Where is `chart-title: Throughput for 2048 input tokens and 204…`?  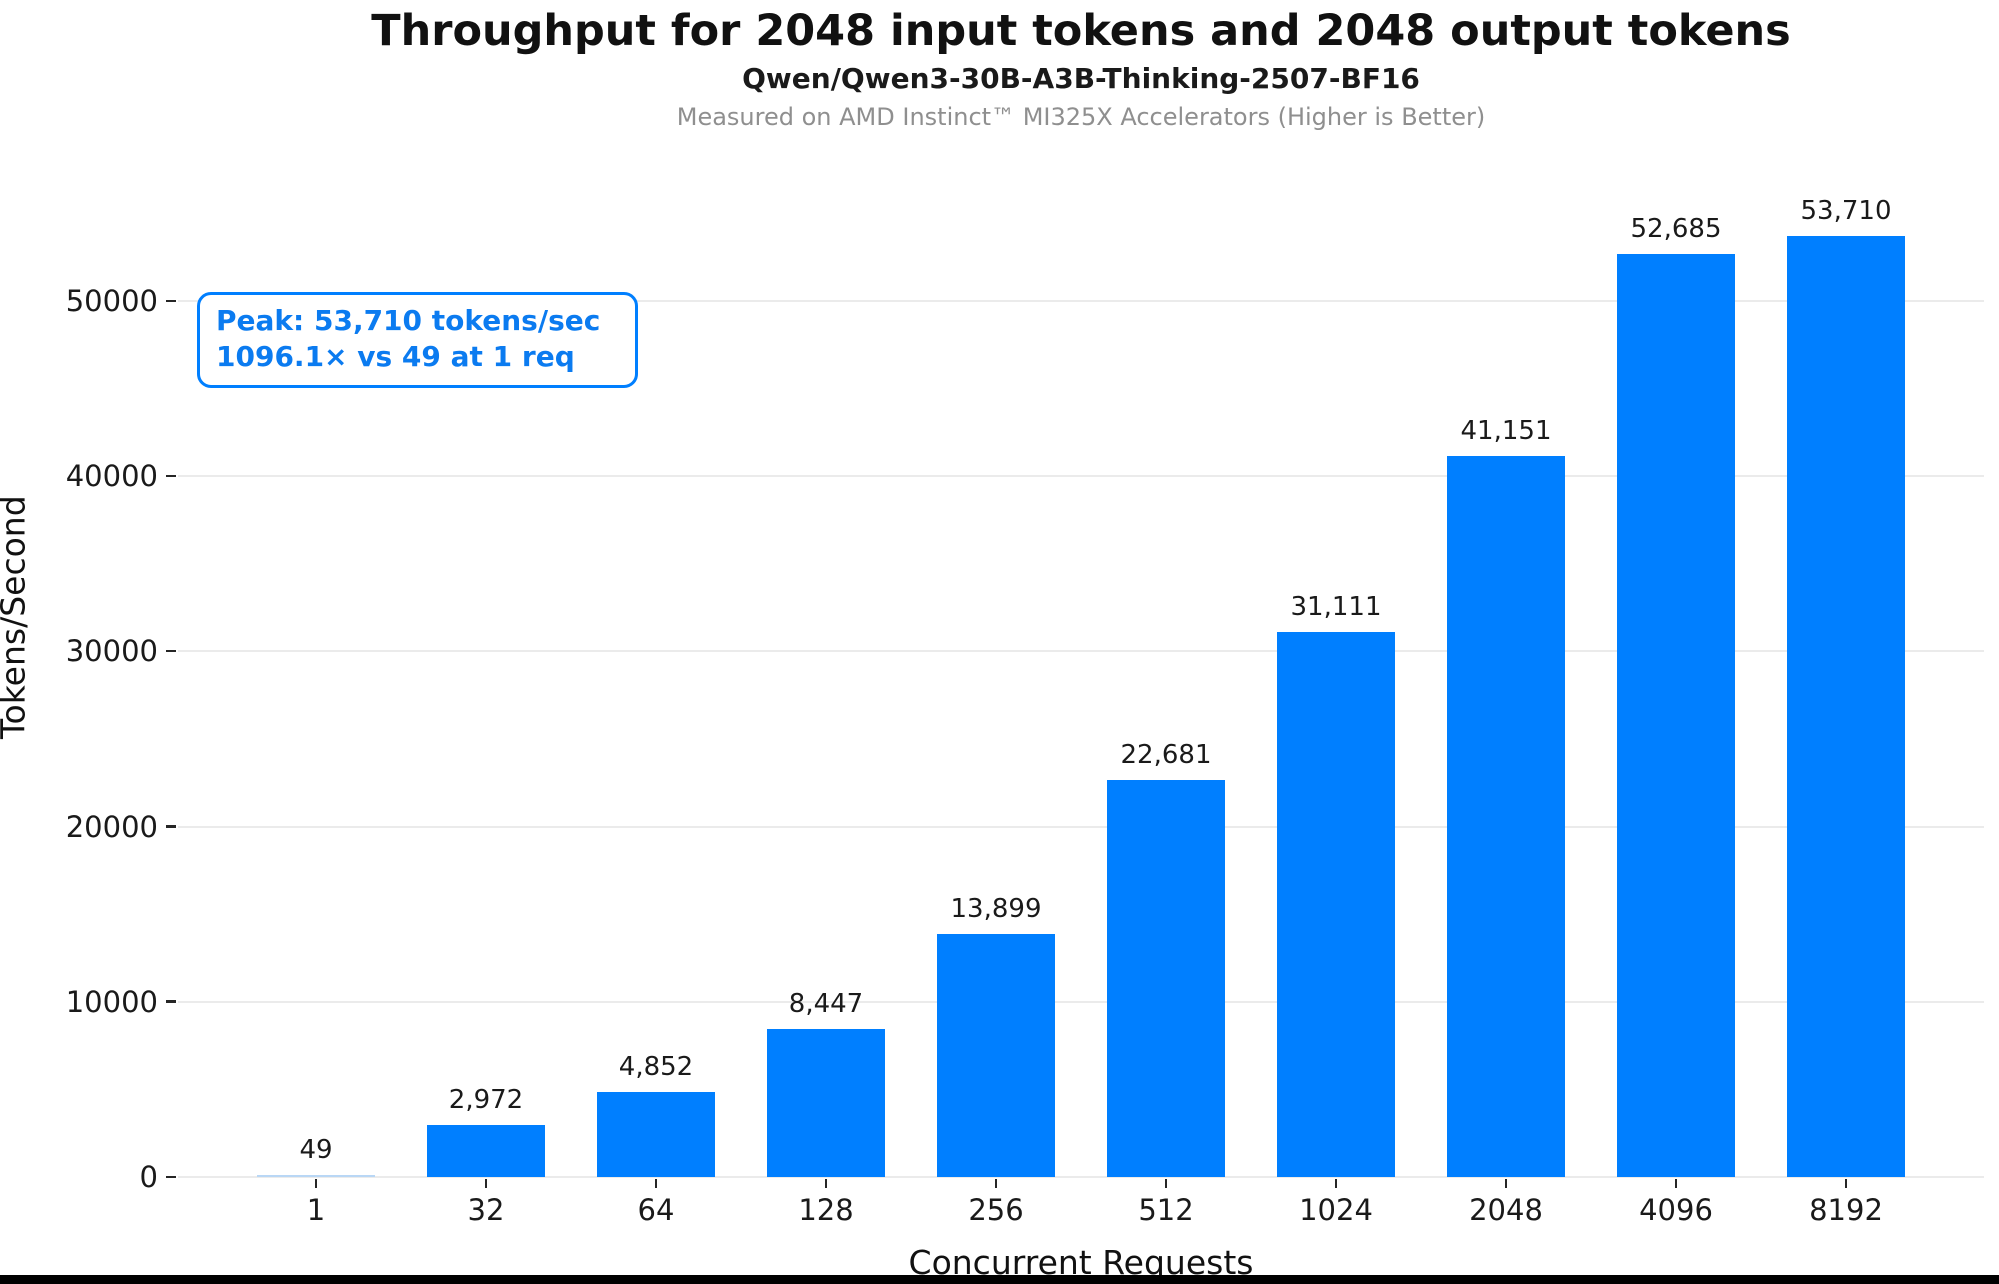
chart-title: Throughput for 2048 input tokens and 204… is located at coordinates (1081, 31).